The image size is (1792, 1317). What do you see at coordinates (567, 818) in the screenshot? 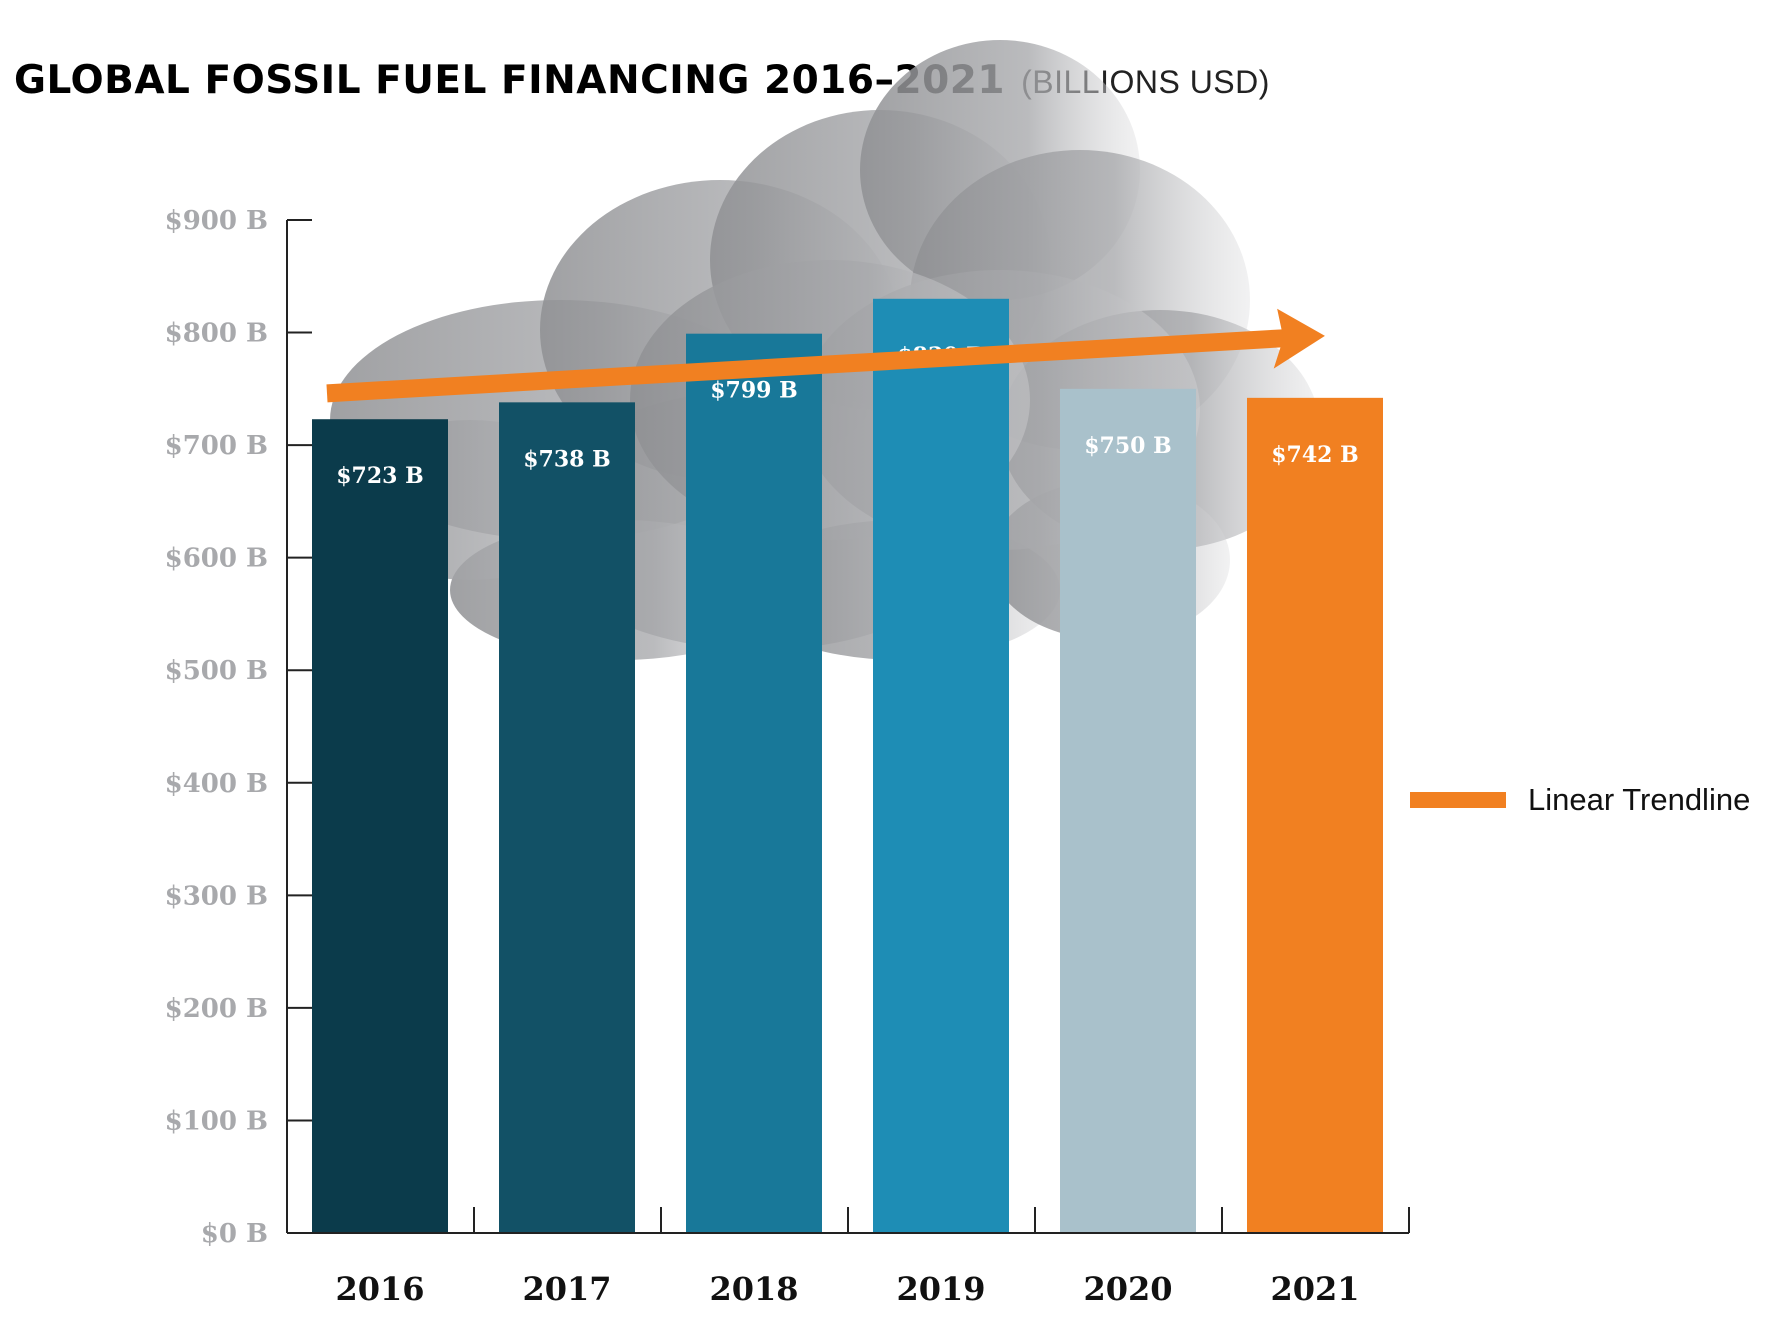
I see `bar-2017` at bounding box center [567, 818].